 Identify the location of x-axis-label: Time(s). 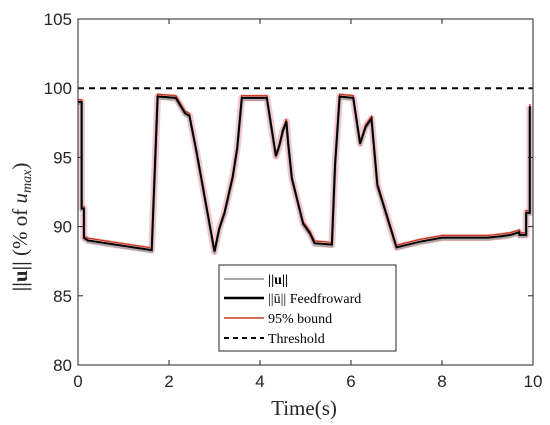
(304, 408).